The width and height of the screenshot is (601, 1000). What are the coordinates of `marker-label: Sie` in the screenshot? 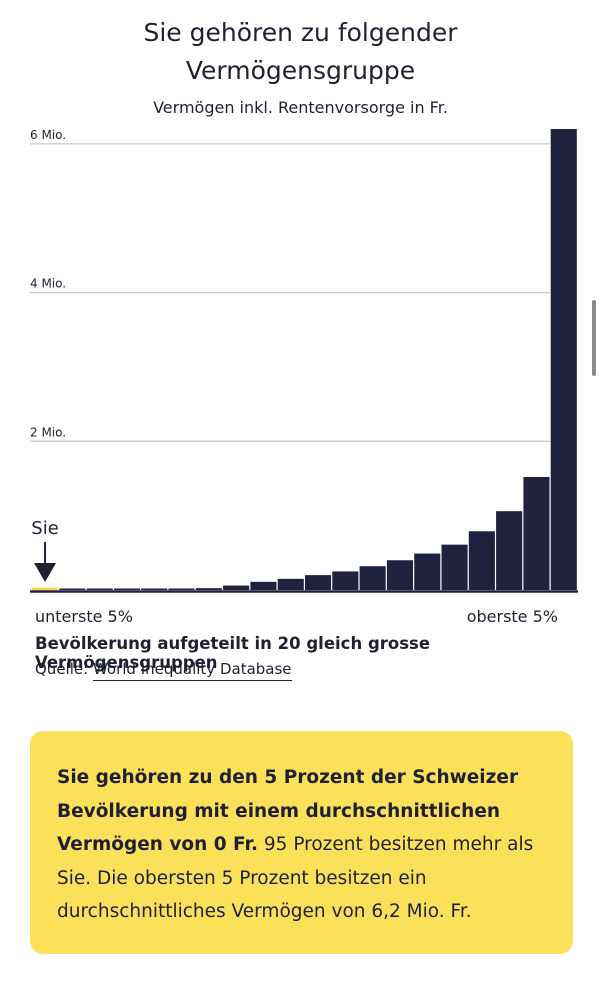 It's located at (45, 528).